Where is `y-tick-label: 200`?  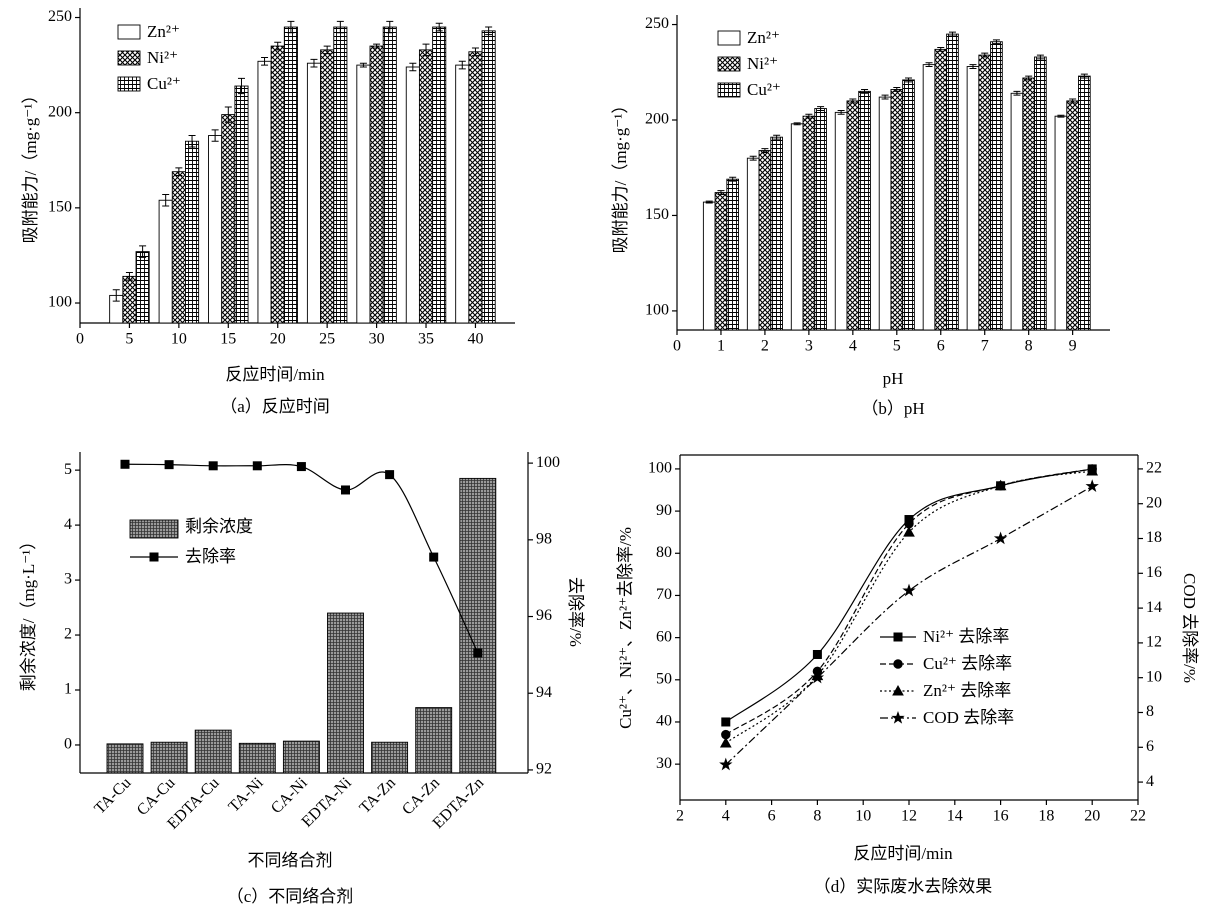 y-tick-label: 200 is located at coordinates (60, 111).